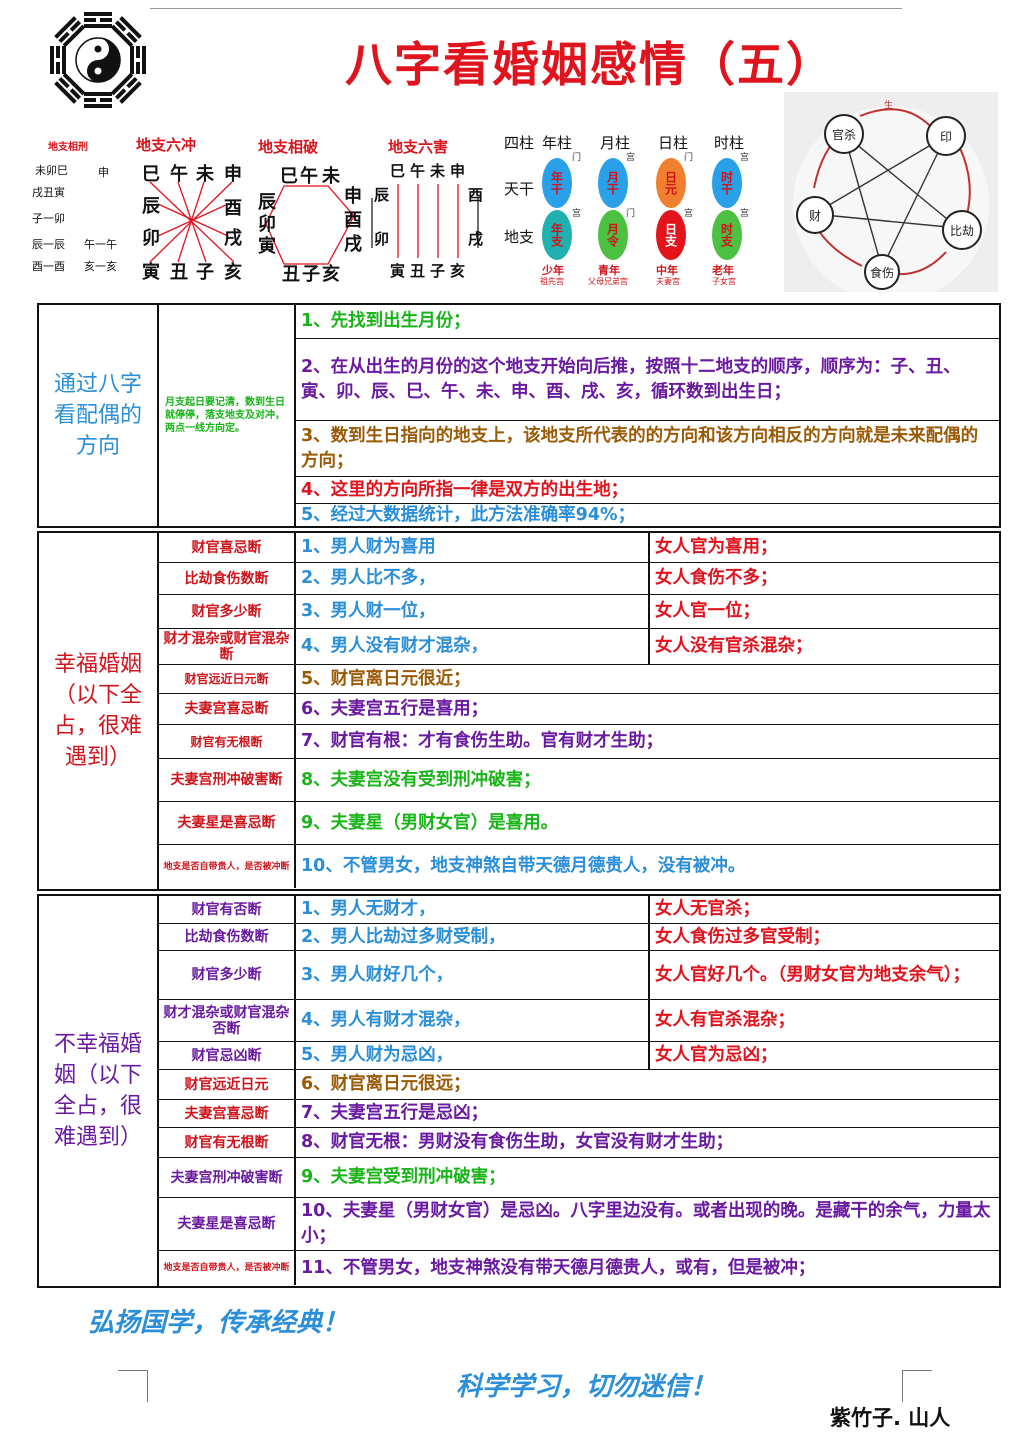  I want to click on row-text: 11、不管男女，地支神煞没有带天德月德贵人，或有，但是被冲；, so click(558, 1267).